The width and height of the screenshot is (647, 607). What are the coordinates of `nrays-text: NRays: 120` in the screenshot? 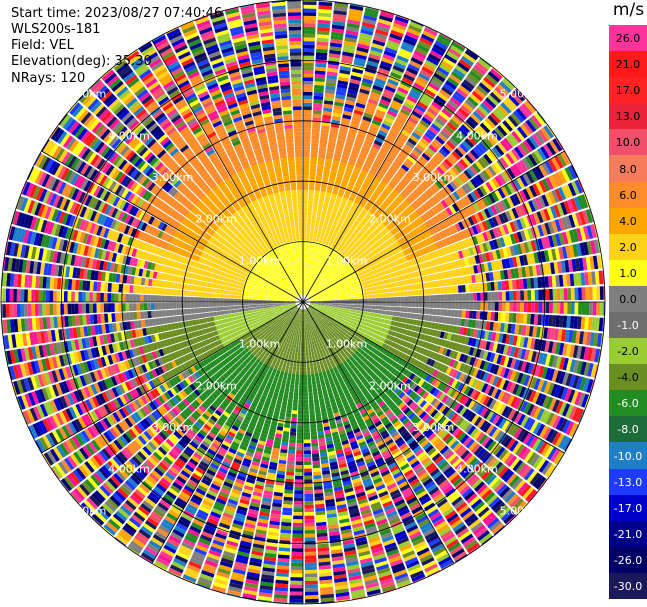 It's located at (48, 78).